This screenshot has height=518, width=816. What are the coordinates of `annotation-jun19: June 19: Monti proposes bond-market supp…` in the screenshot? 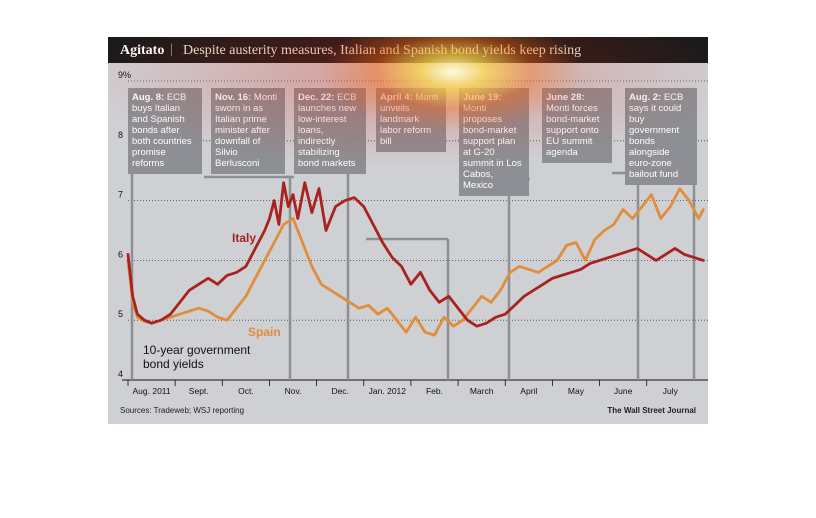 It's located at (494, 142).